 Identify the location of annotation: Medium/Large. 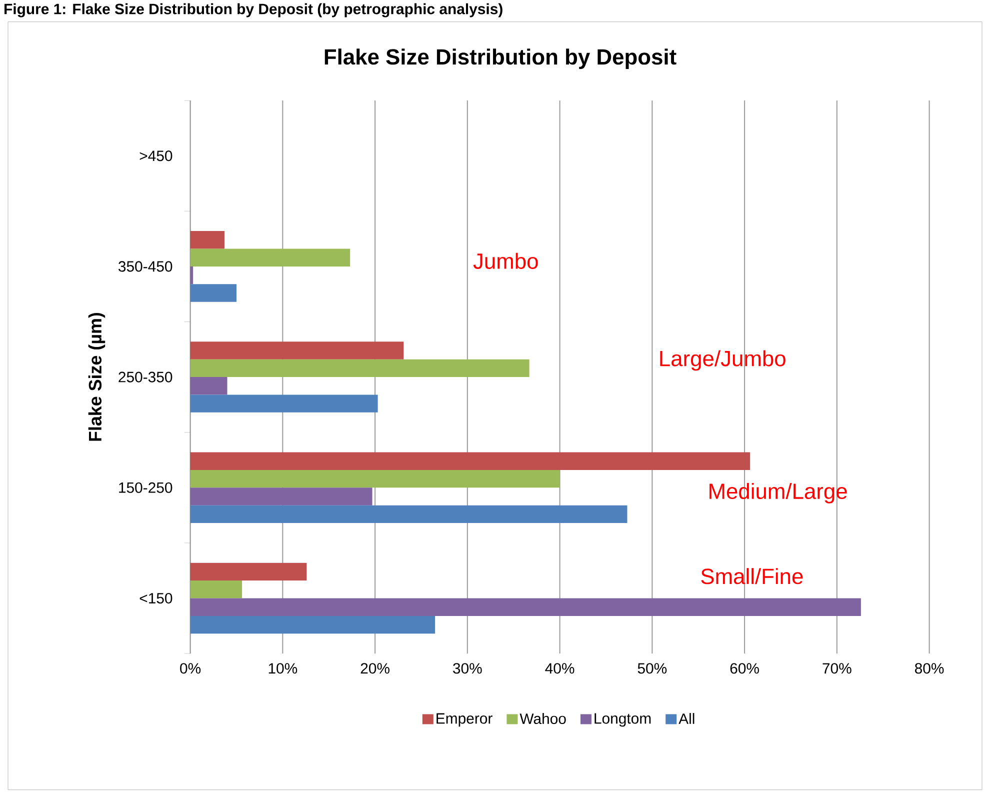
(778, 493).